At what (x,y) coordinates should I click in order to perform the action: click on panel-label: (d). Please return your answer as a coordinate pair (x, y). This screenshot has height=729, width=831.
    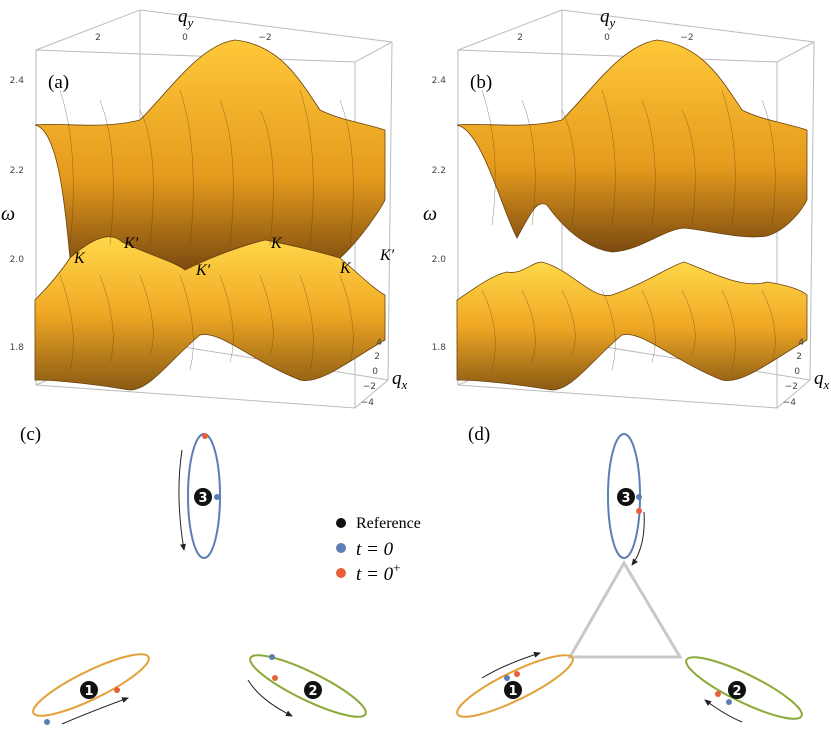
    Looking at the image, I should click on (479, 434).